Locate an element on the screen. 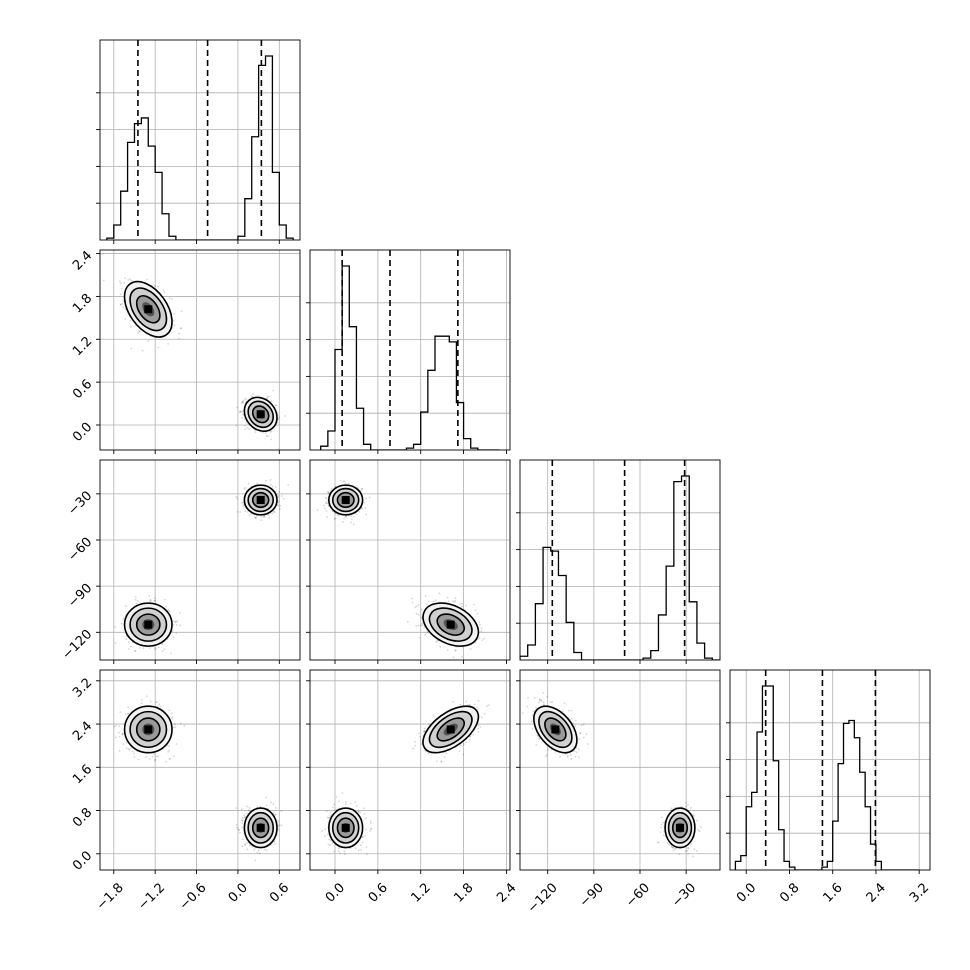 Image resolution: width=970 pixels, height=970 pixels. y-tick-label: 1.8 is located at coordinates (82, 303).